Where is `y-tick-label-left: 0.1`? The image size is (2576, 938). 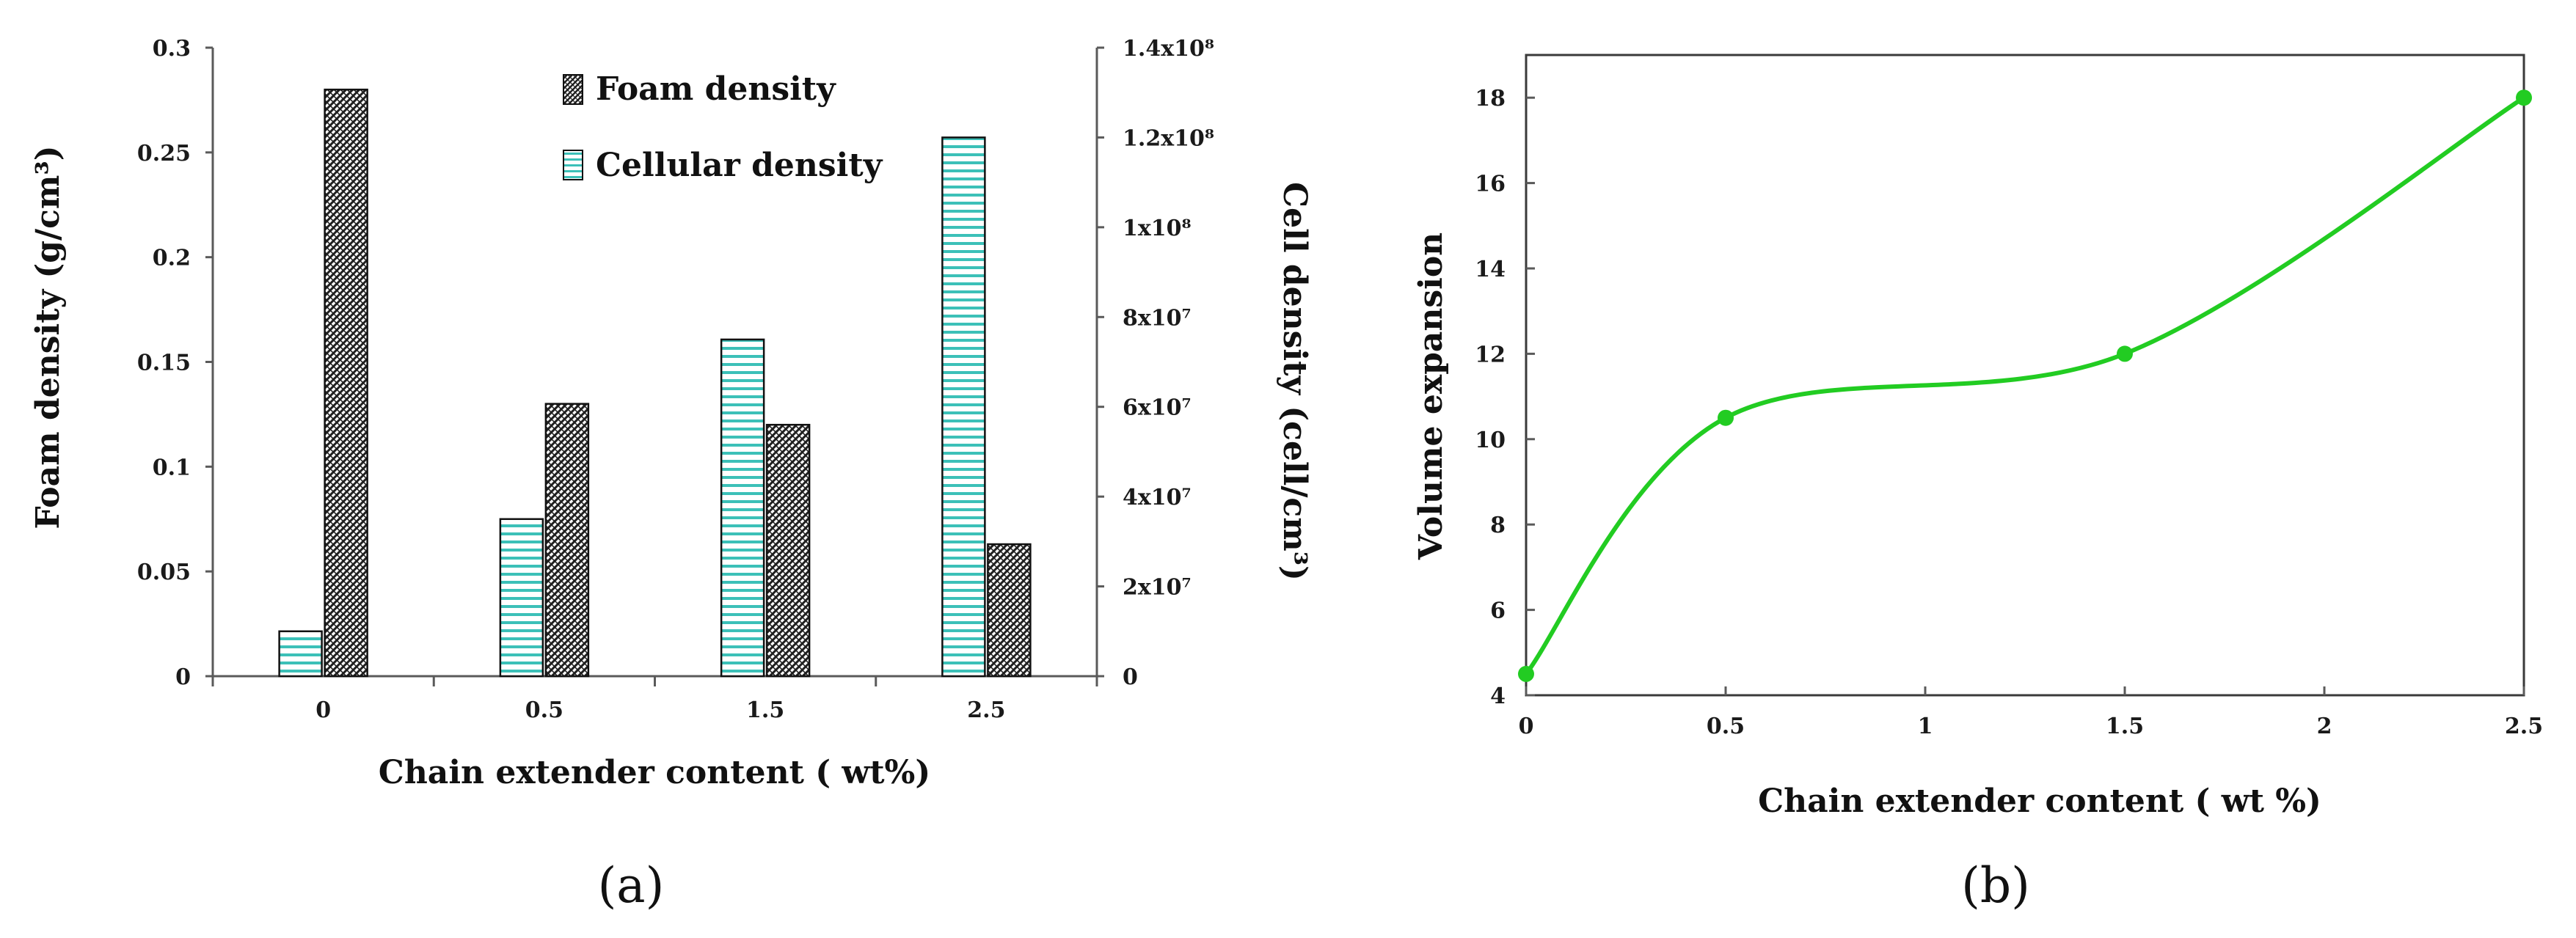
y-tick-label-left: 0.1 is located at coordinates (172, 467).